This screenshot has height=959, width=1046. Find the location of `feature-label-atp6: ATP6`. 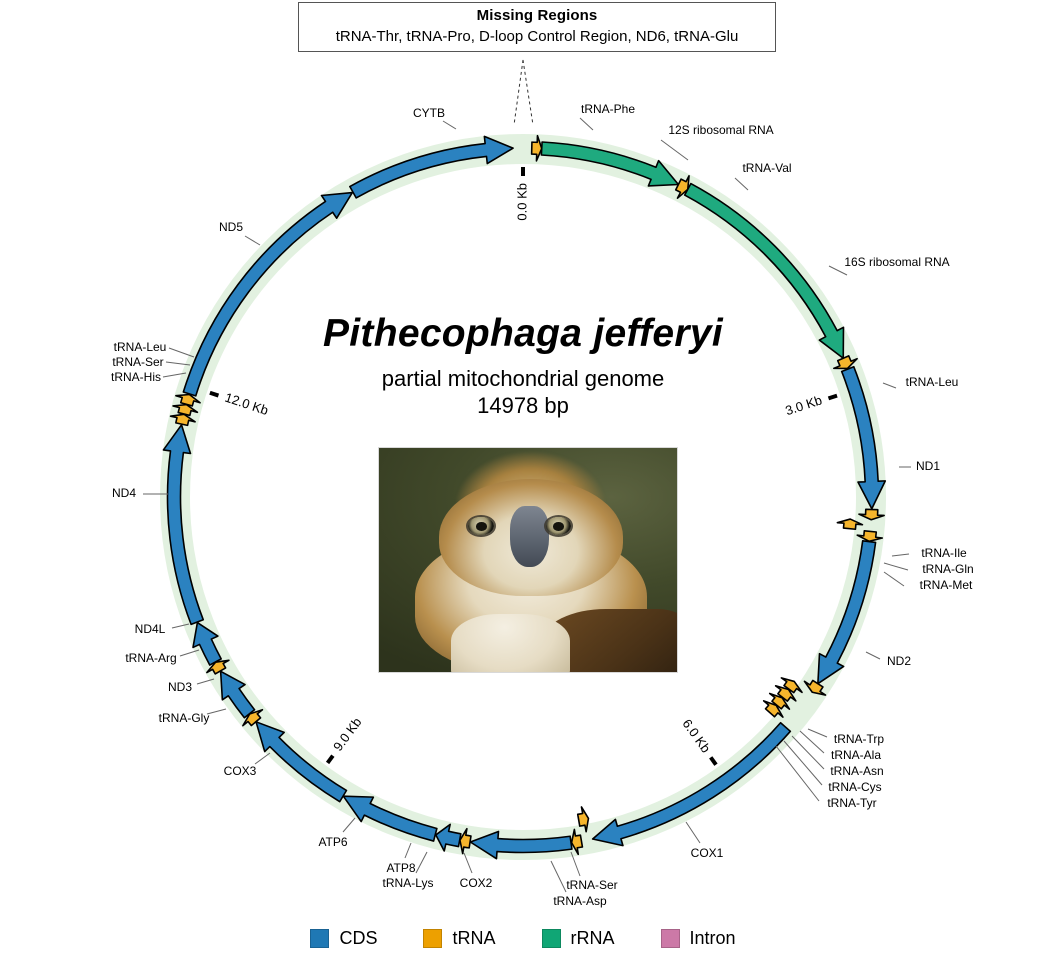

feature-label-atp6: ATP6 is located at coordinates (332, 842).